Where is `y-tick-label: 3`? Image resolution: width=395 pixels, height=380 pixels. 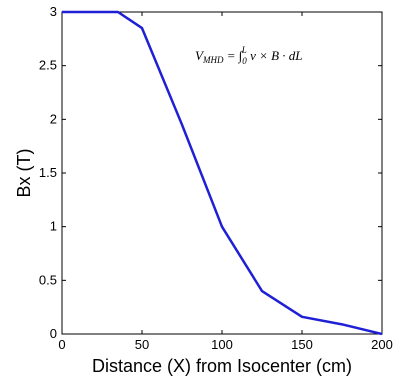
y-tick-label: 3 is located at coordinates (53, 11).